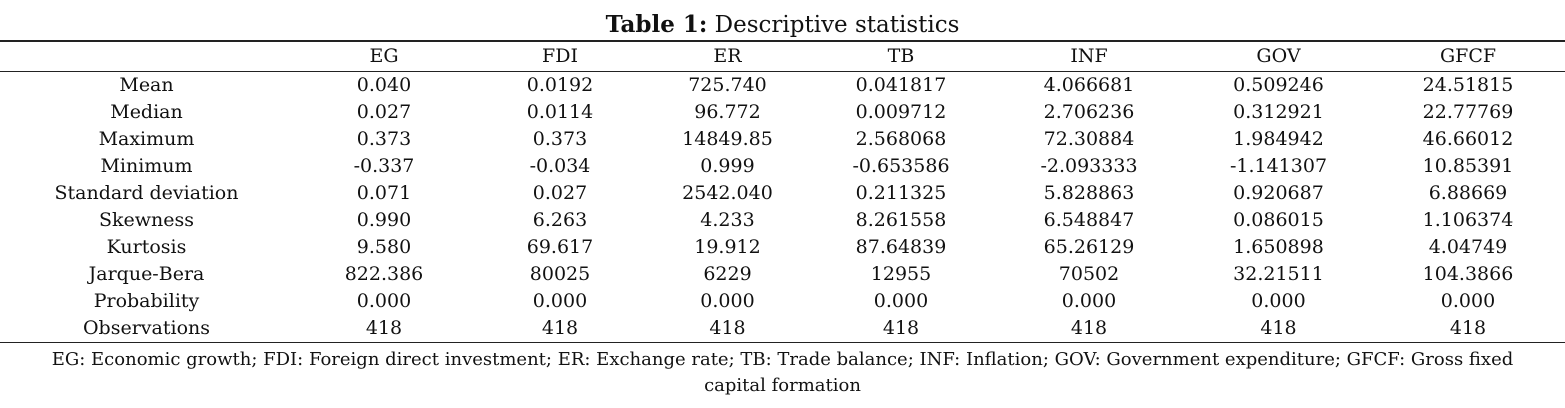 The height and width of the screenshot is (408, 1565). What do you see at coordinates (727, 166) in the screenshot?
I see `table-cell: 0.999` at bounding box center [727, 166].